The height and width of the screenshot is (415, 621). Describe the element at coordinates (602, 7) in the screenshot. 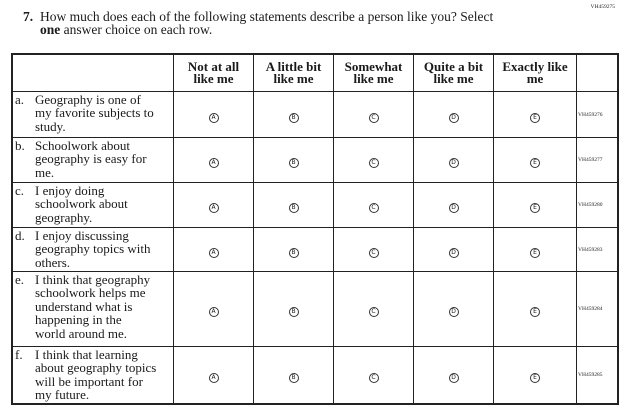

I see `question-id: VH459275` at that location.